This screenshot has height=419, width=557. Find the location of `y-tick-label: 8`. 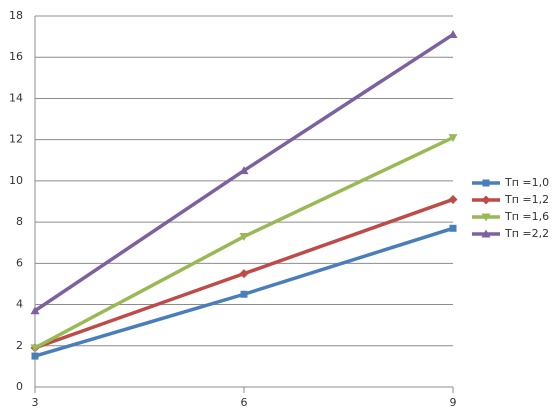

y-tick-label: 8 is located at coordinates (19, 221).